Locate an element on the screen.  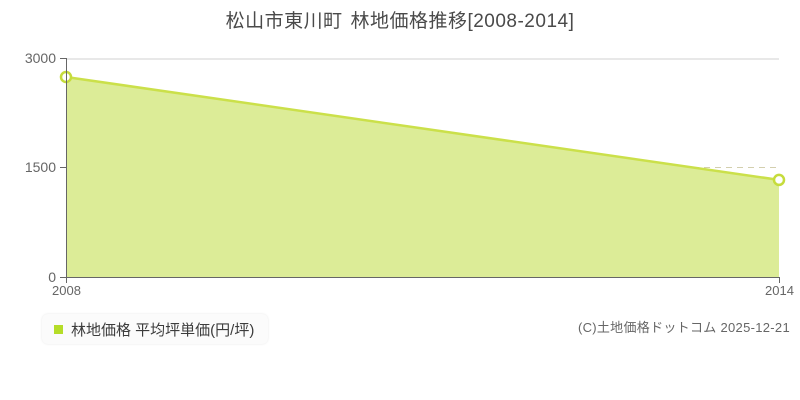
chart-legend: 林地価格 平均坪単価(円/坪) is located at coordinates (155, 329).